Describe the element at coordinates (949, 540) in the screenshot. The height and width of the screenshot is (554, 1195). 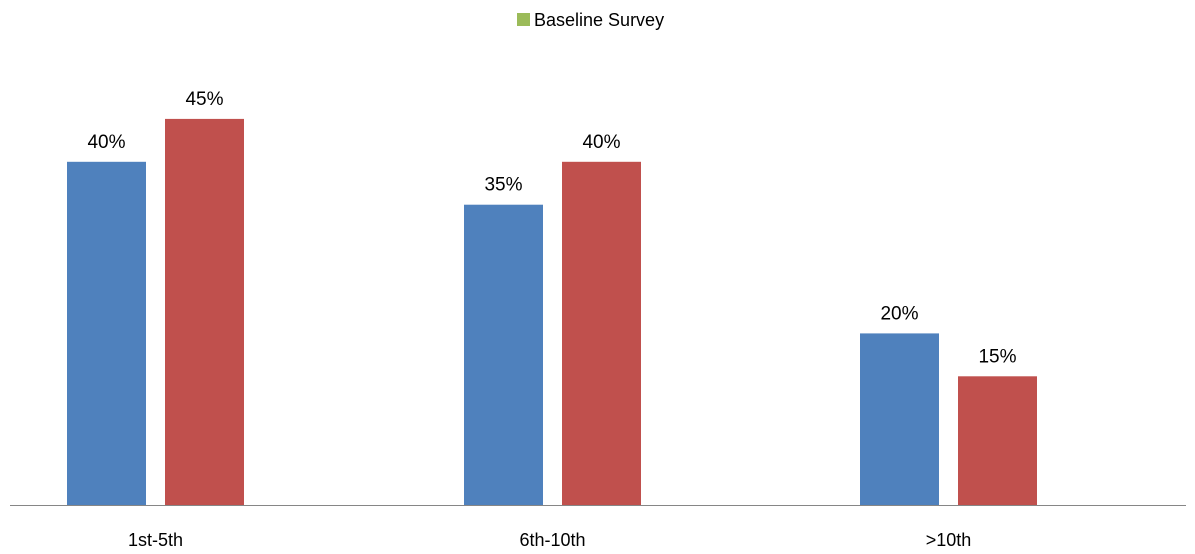
I see `x-tick-label: >10th` at that location.